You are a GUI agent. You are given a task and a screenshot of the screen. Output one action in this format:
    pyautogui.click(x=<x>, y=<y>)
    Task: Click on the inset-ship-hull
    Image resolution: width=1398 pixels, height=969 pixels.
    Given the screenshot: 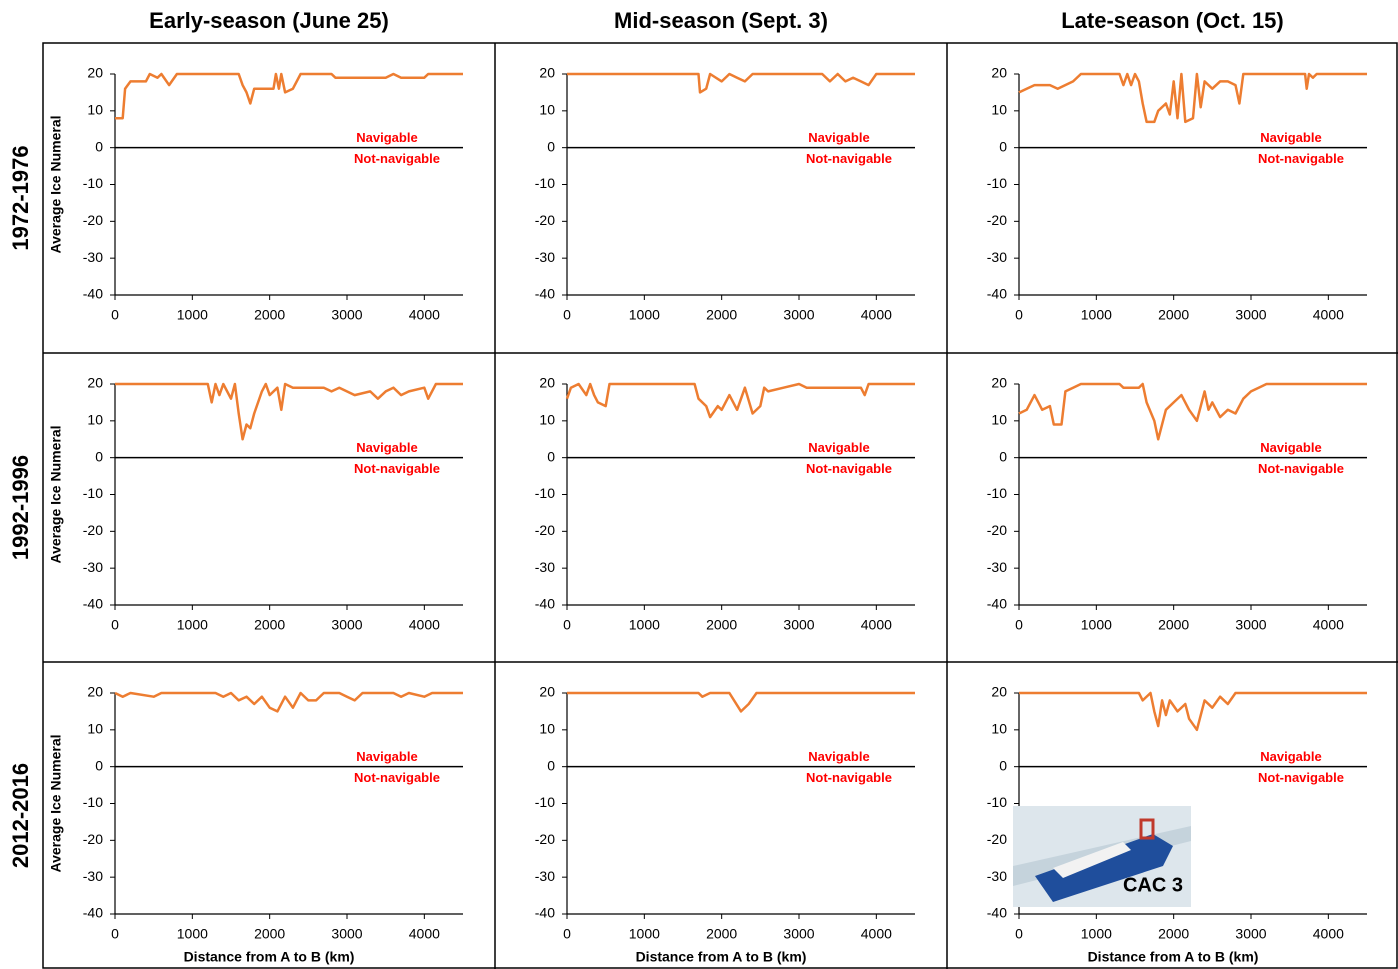 What is the action you would take?
    pyautogui.click(x=1104, y=868)
    